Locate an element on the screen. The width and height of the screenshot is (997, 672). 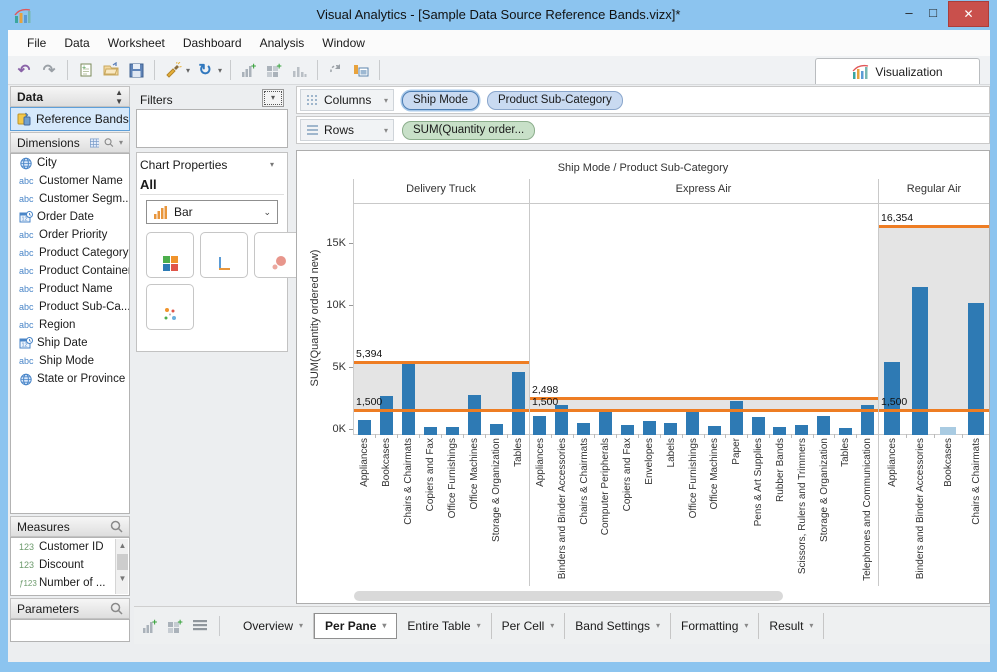
chart-type-select: Bar ⌄ is located at coordinates (212, 212).